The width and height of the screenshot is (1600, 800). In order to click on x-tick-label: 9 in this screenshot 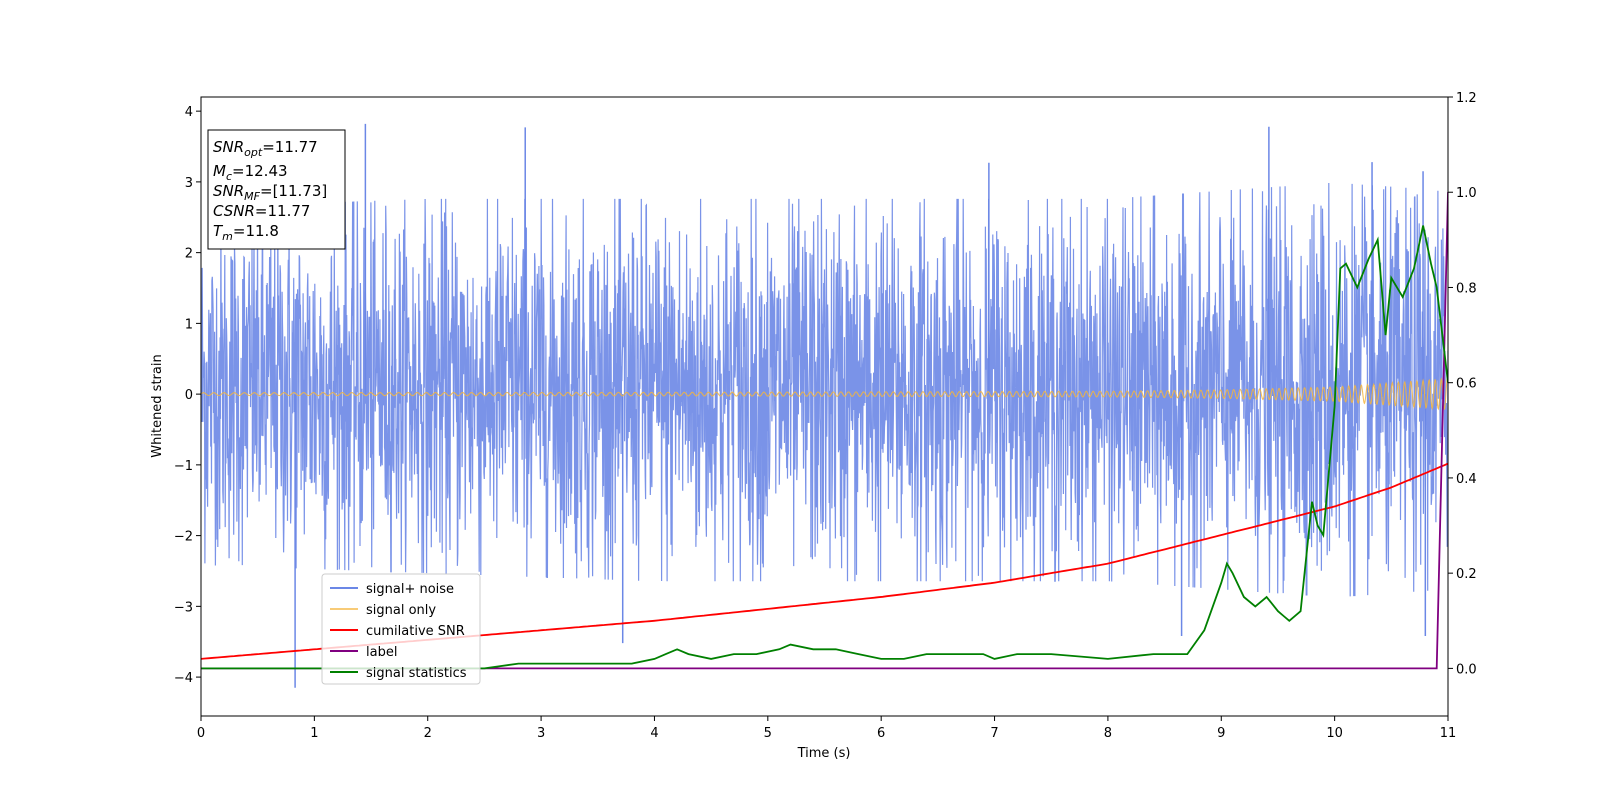, I will do `click(1221, 733)`.